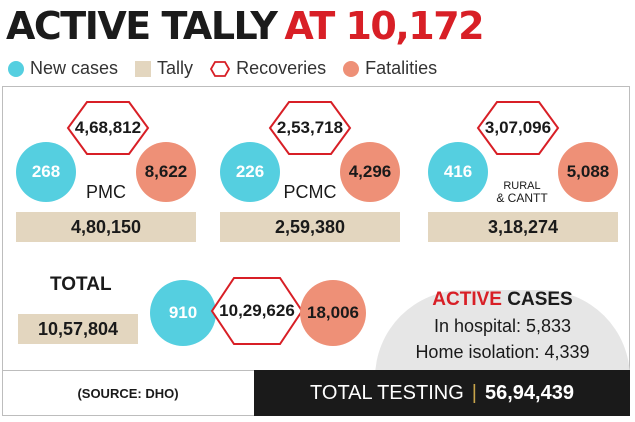 This screenshot has width=635, height=422. What do you see at coordinates (351, 68) in the screenshot?
I see `fatalities-dot-icon` at bounding box center [351, 68].